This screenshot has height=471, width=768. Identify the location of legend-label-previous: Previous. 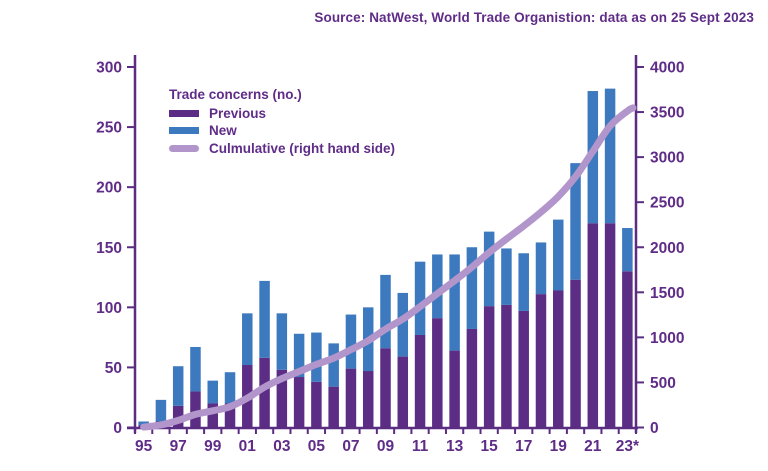
(238, 113).